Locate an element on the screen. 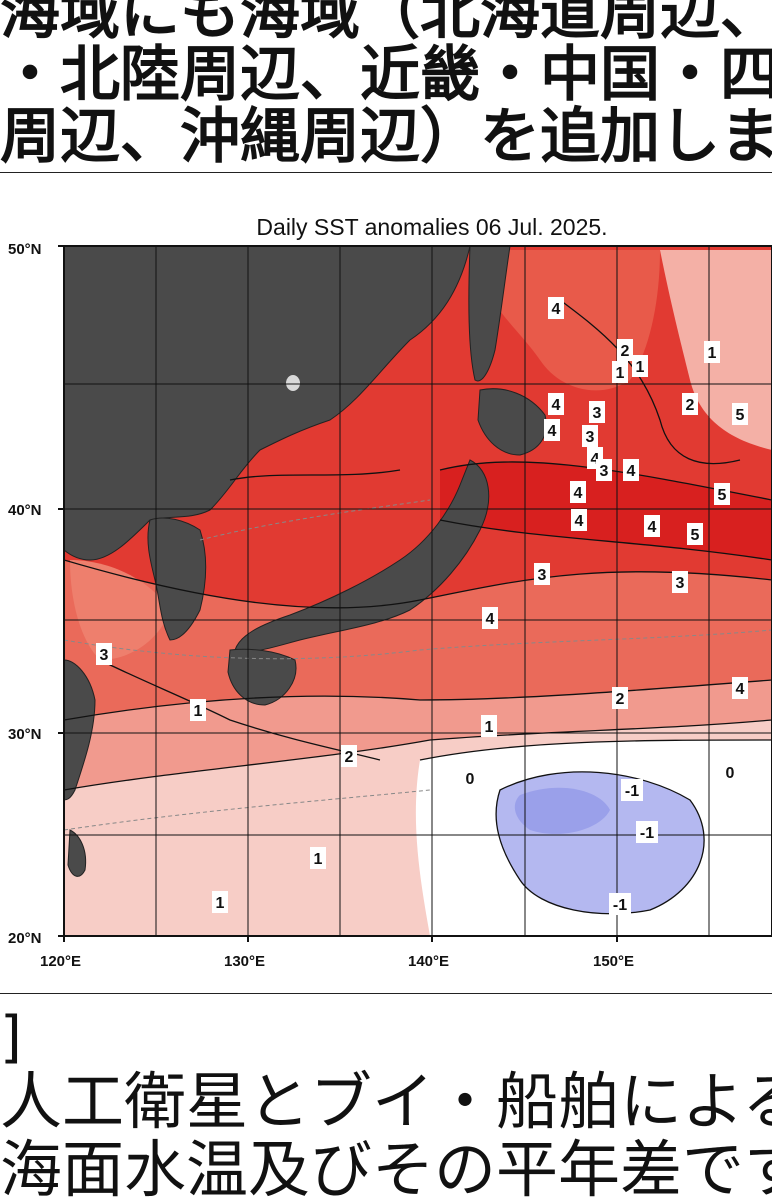  lat-label: 30°N is located at coordinates (25, 734).